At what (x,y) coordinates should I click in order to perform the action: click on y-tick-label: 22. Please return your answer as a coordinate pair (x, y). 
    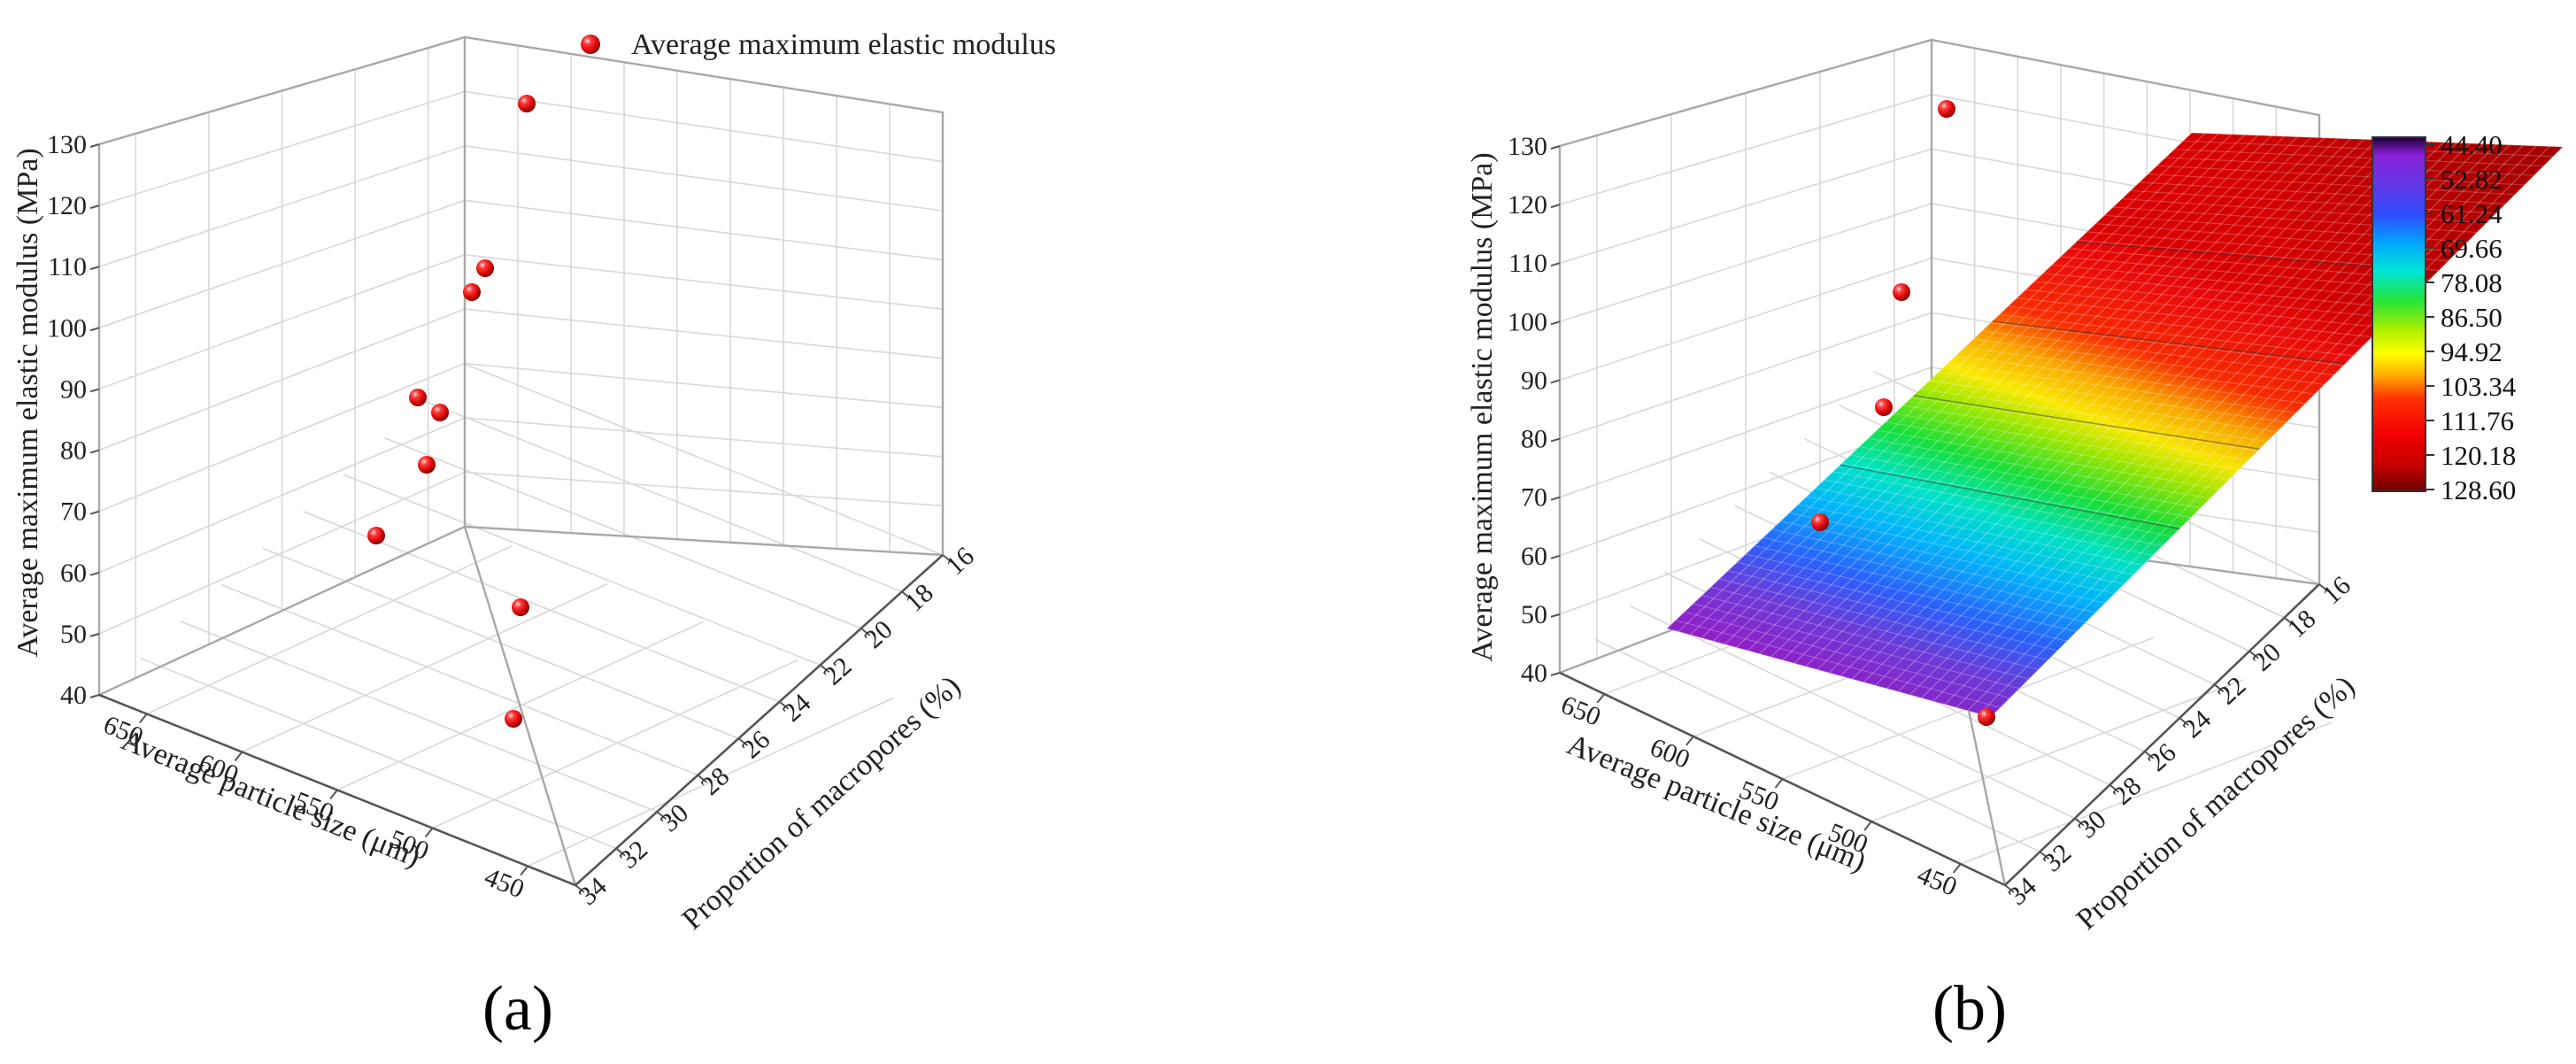
    Looking at the image, I should click on (2231, 691).